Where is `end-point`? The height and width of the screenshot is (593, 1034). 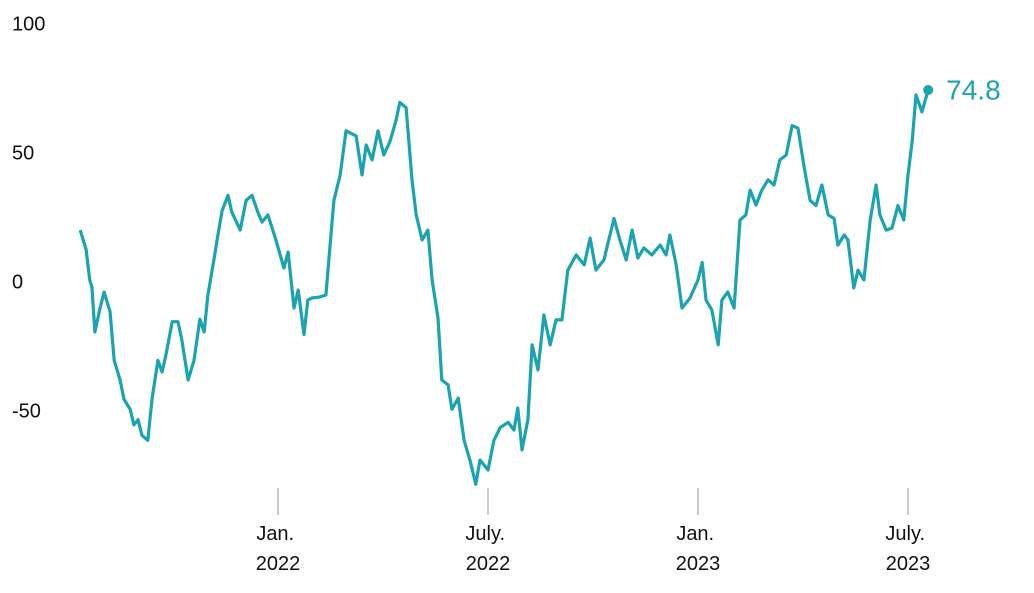 end-point is located at coordinates (928, 90).